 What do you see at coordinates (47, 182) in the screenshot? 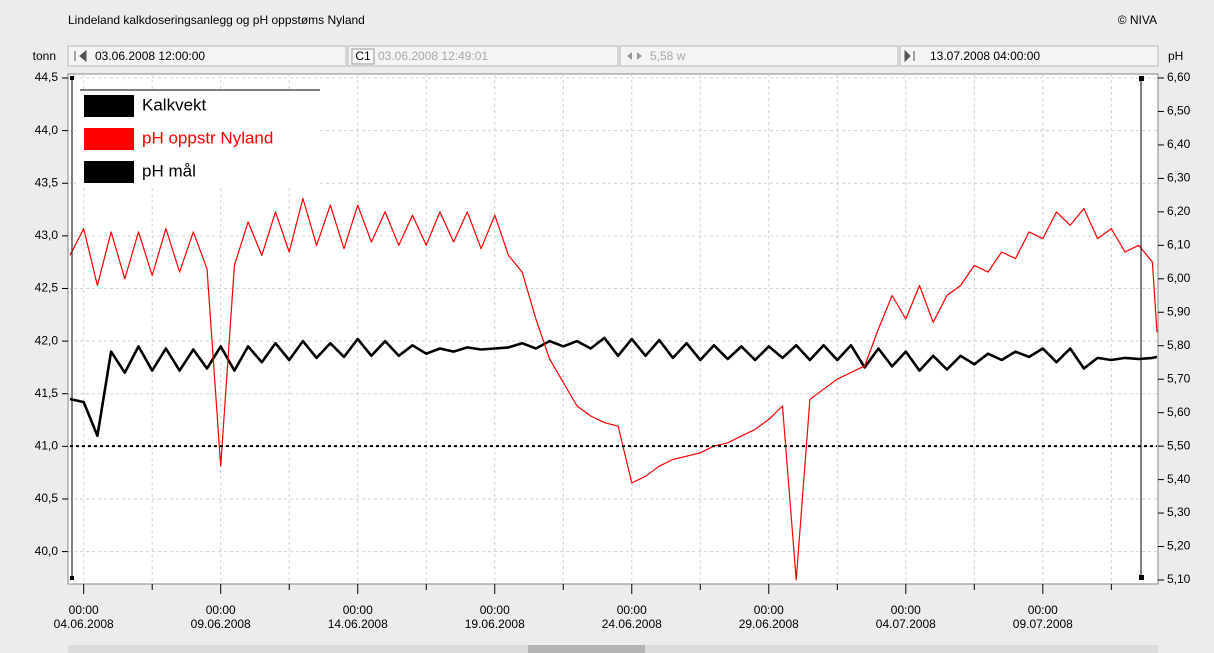
I see `y-tick-label: 43,5` at bounding box center [47, 182].